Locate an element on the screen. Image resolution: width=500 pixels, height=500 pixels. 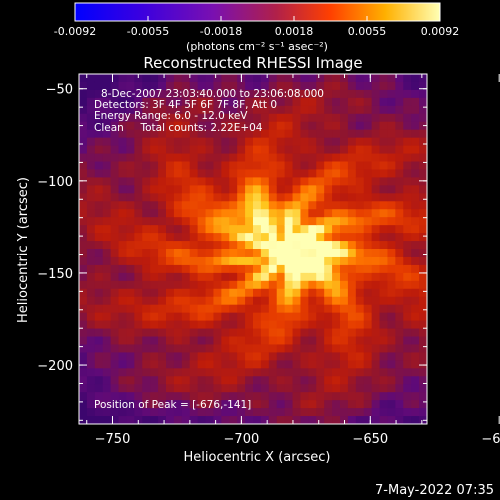
x-tick-label: −750 is located at coordinates (113, 439).